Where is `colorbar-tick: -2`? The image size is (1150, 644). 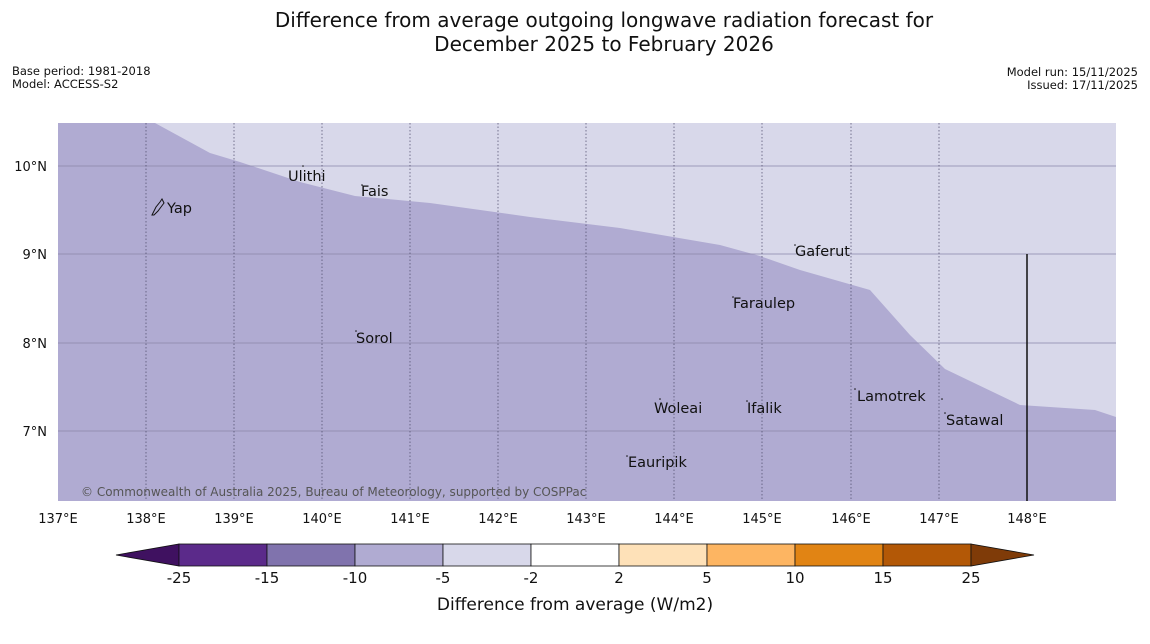
colorbar-tick: -2 is located at coordinates (531, 578).